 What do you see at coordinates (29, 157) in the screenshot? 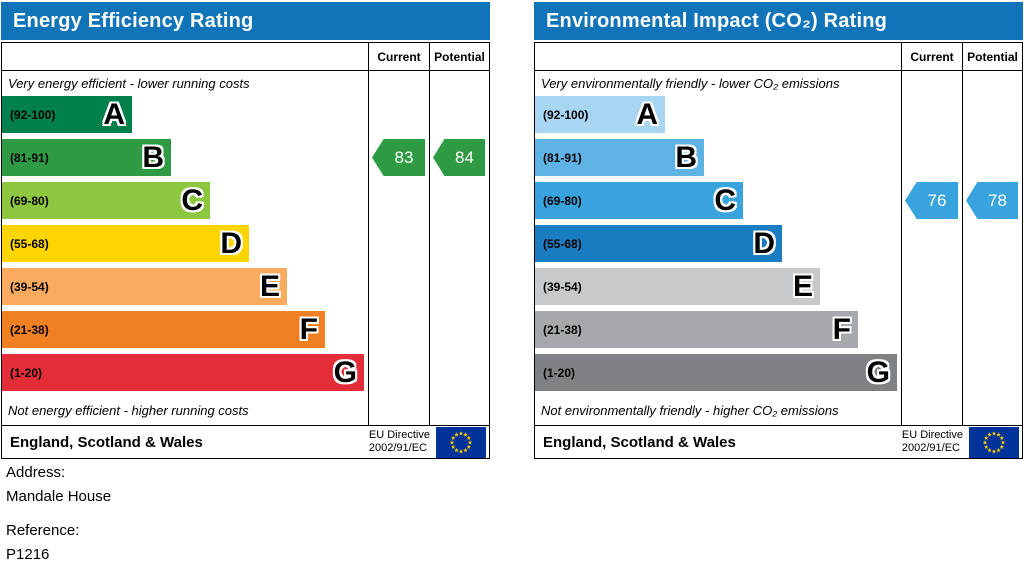
I see `band-range: (81-91)` at bounding box center [29, 157].